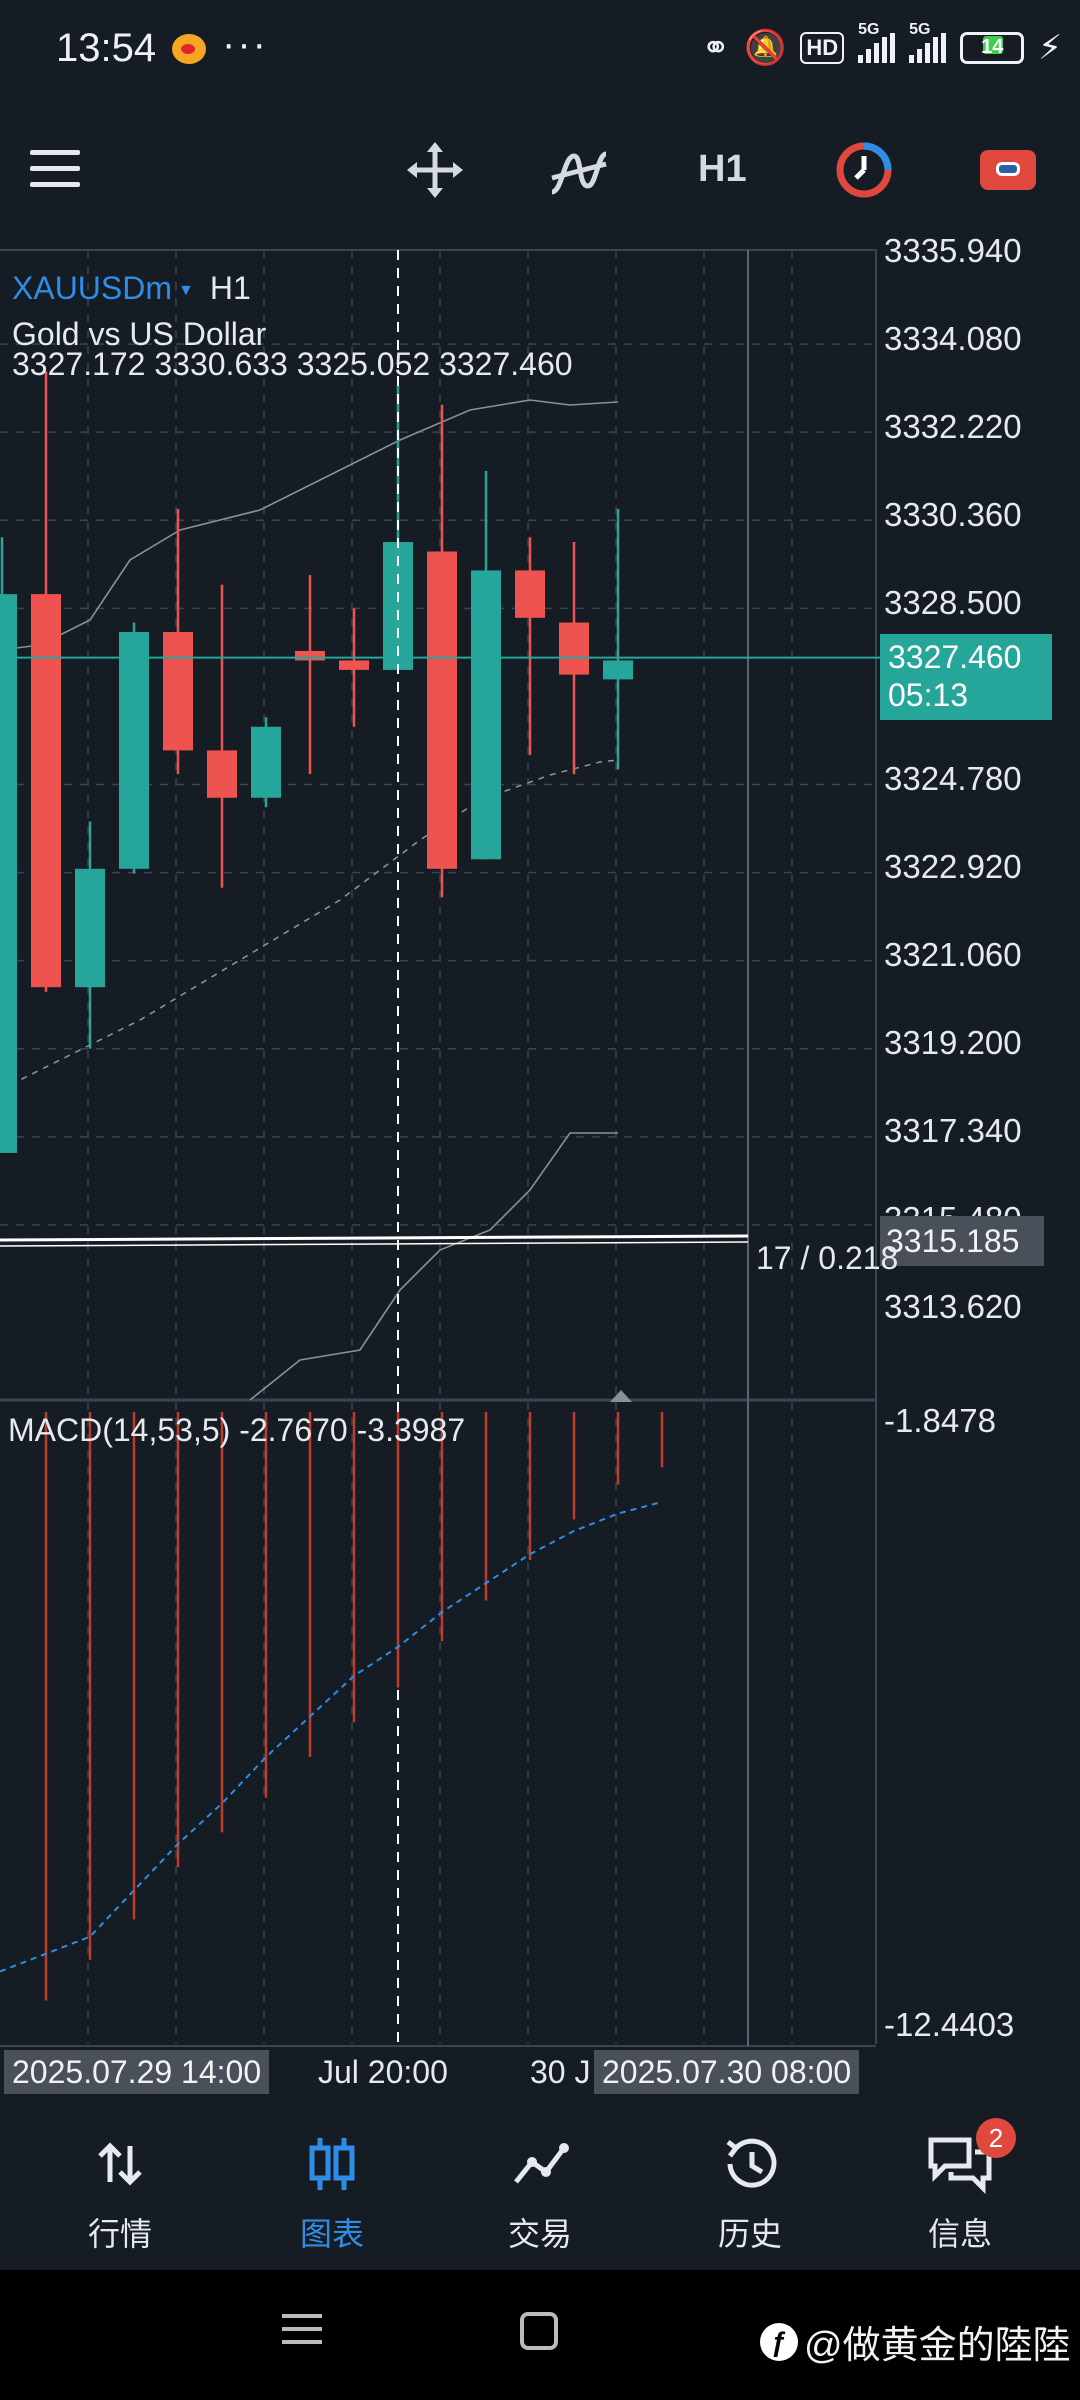 The height and width of the screenshot is (2400, 1080). Describe the element at coordinates (992, 48) in the screenshot. I see `battery-icon: 14` at that location.